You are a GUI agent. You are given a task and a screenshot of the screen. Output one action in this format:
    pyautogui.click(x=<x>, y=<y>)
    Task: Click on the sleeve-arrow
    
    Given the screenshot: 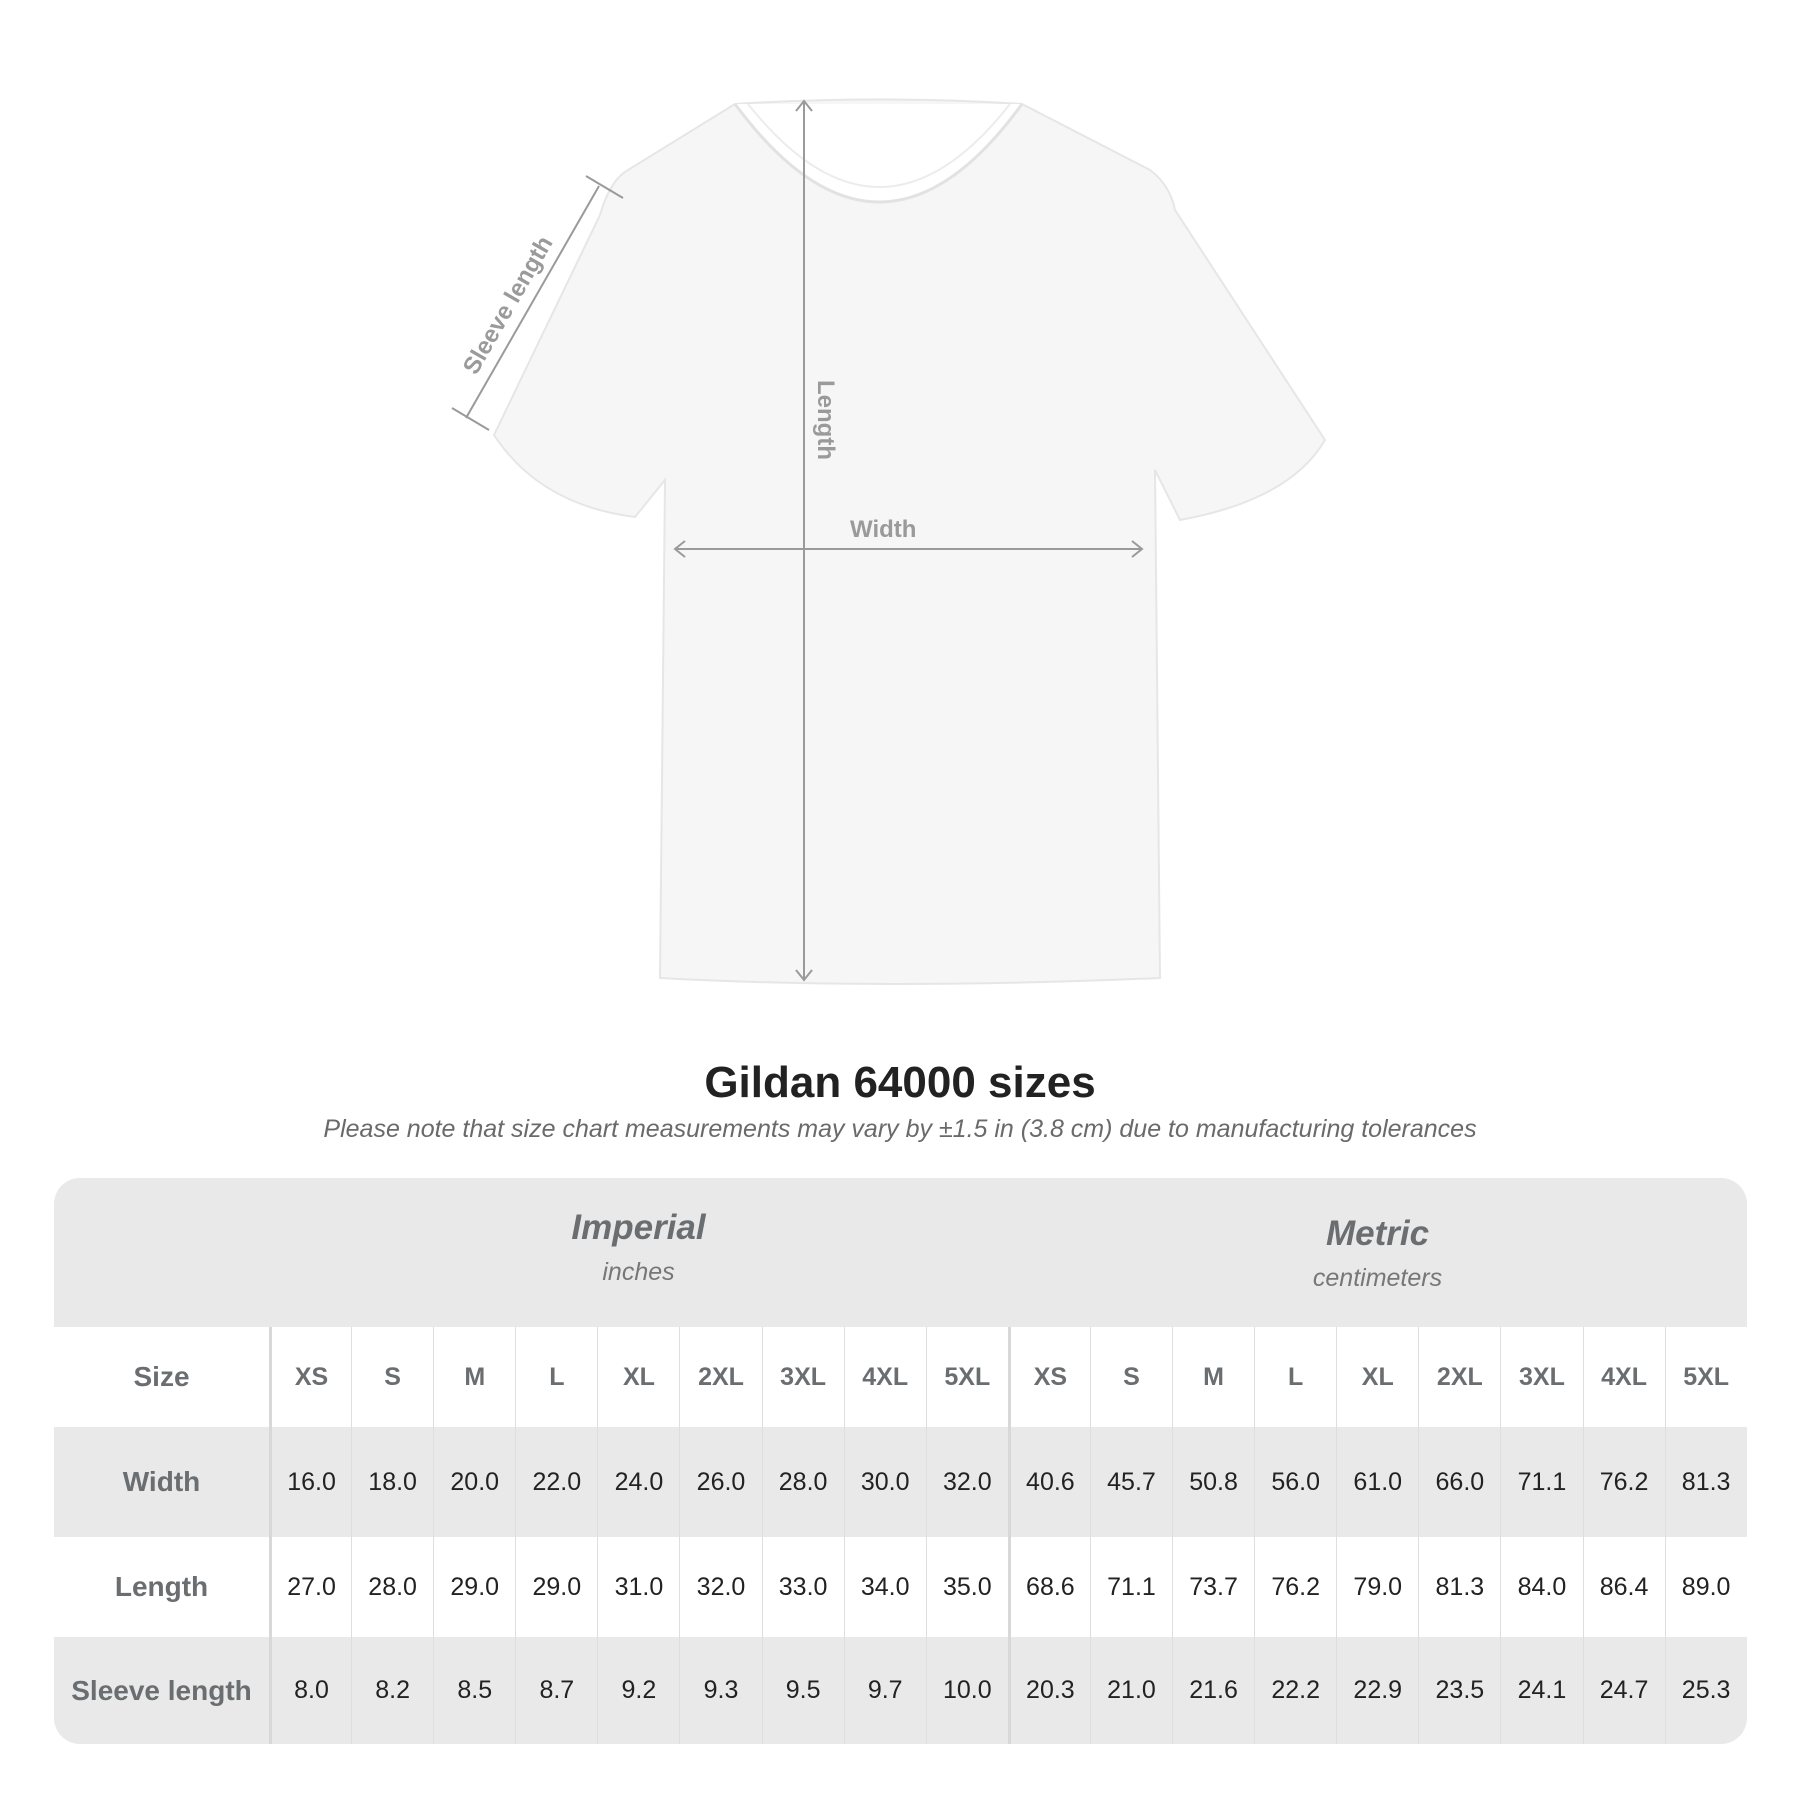 What is the action you would take?
    pyautogui.click(x=532, y=302)
    